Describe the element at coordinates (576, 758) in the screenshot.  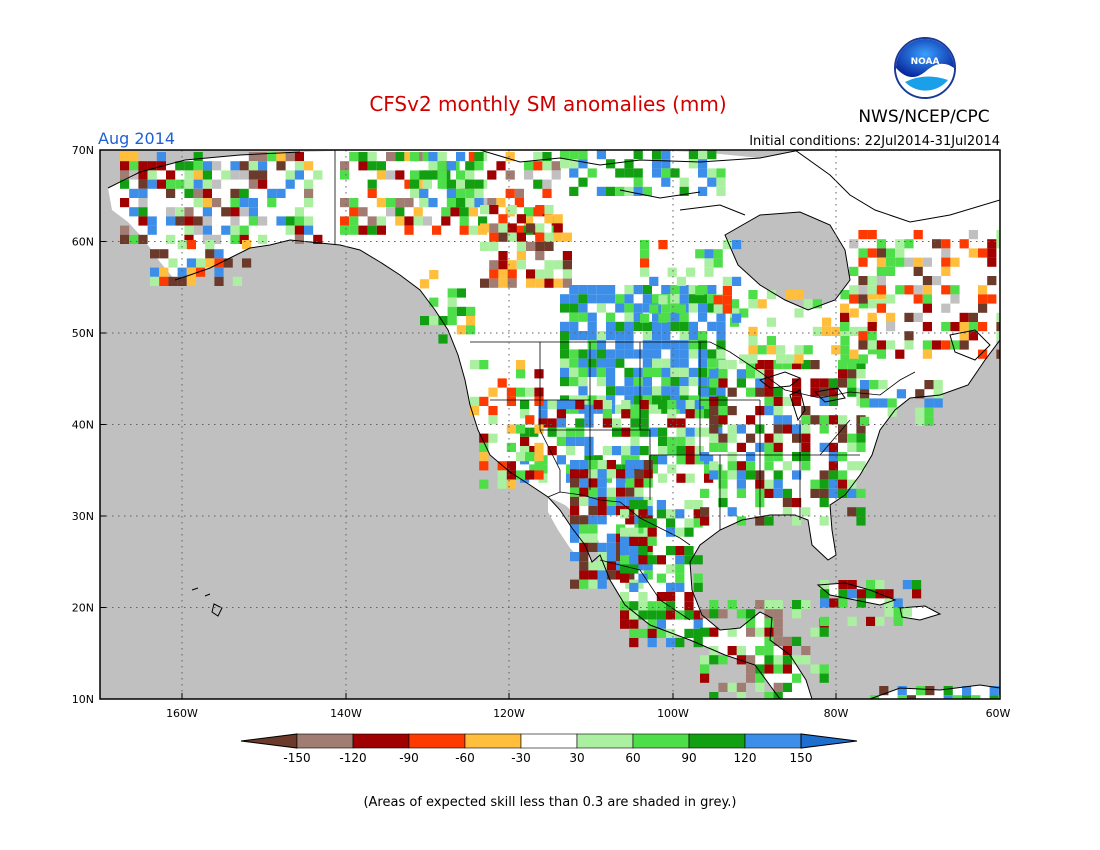
I see `legend-tick-label: 30` at that location.